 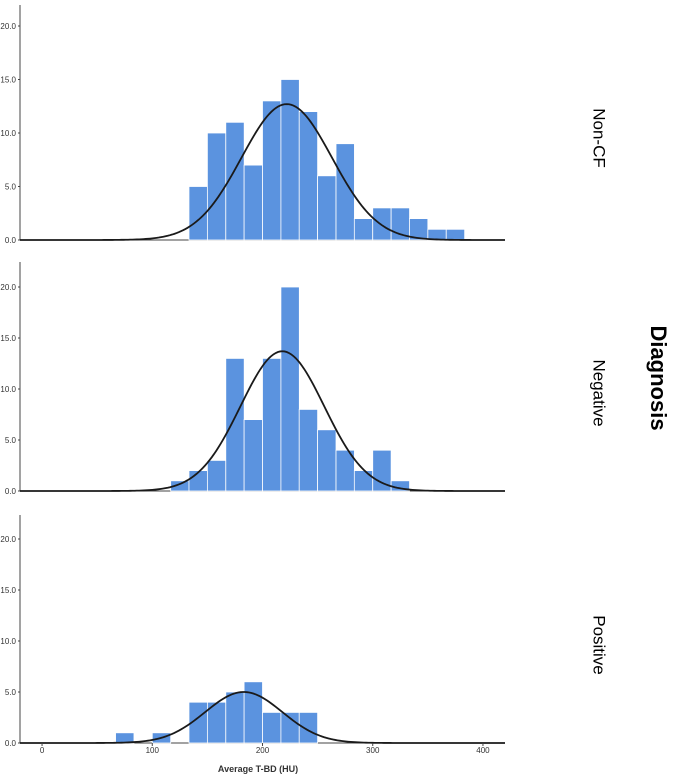 I want to click on x-tick-label: 0, so click(x=42, y=750).